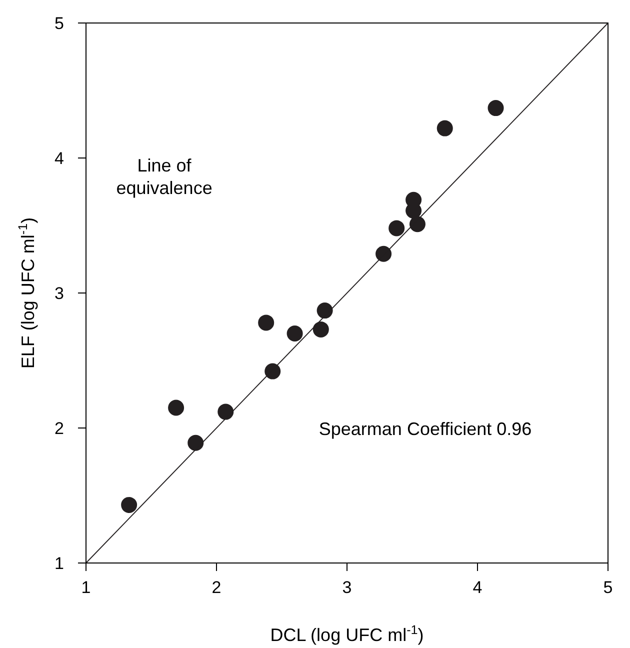  Describe the element at coordinates (59, 23) in the screenshot. I see `y-tick-label: 5` at that location.